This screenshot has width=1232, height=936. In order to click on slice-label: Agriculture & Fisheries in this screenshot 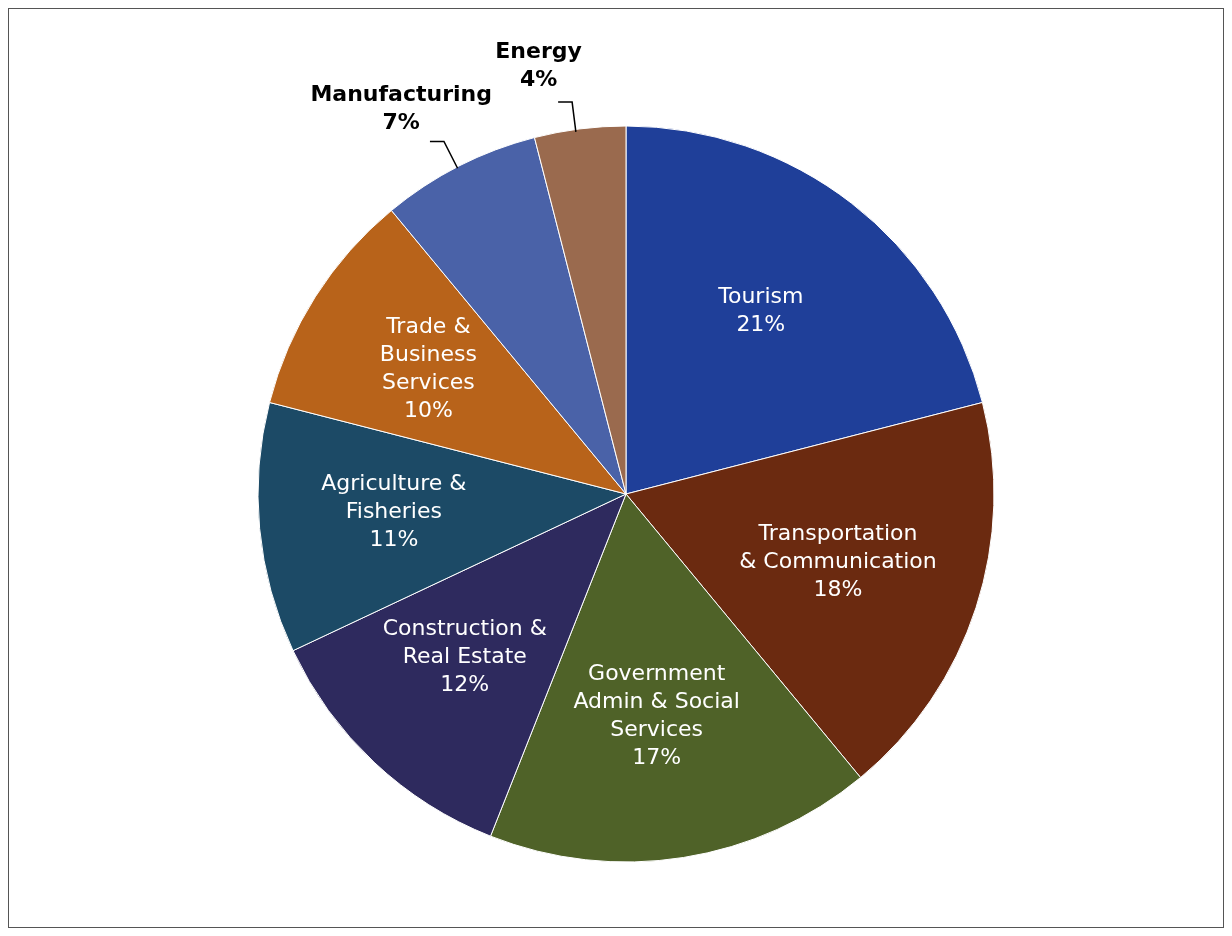, I will do `click(394, 496)`.